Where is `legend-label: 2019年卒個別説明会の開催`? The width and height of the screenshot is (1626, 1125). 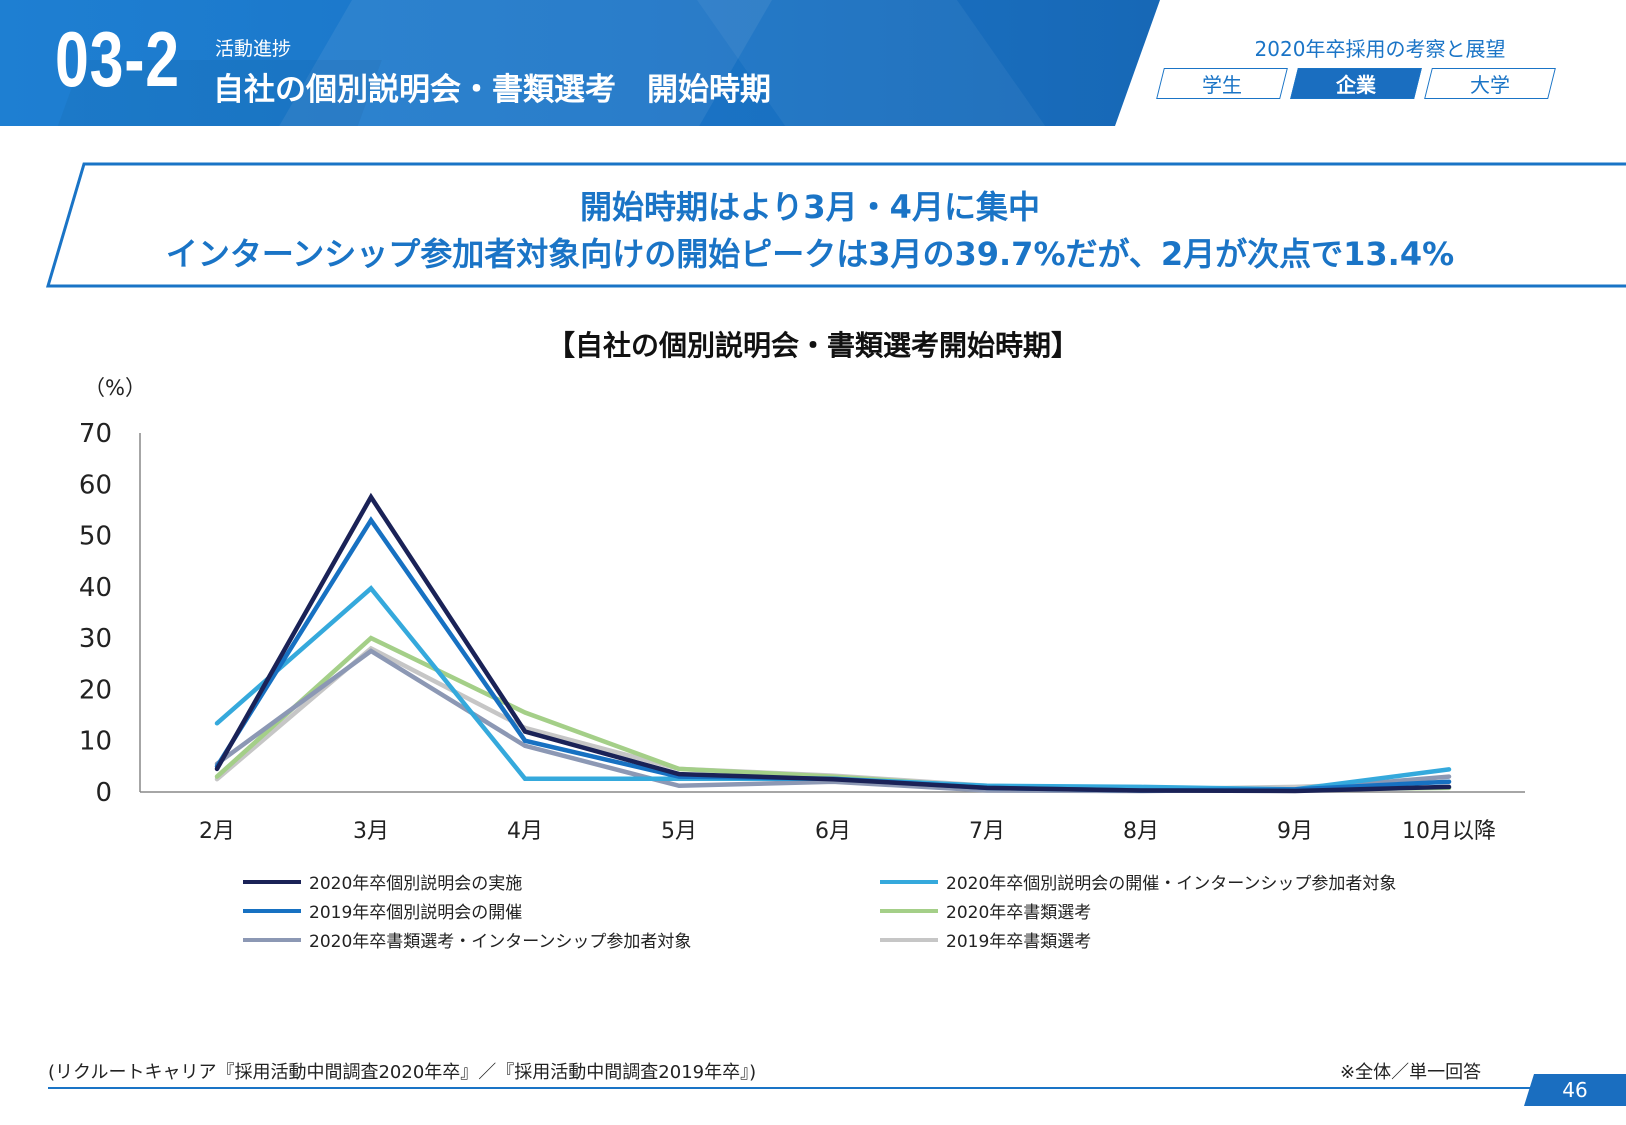
legend-label: 2019年卒個別説明会の開催 is located at coordinates (416, 913).